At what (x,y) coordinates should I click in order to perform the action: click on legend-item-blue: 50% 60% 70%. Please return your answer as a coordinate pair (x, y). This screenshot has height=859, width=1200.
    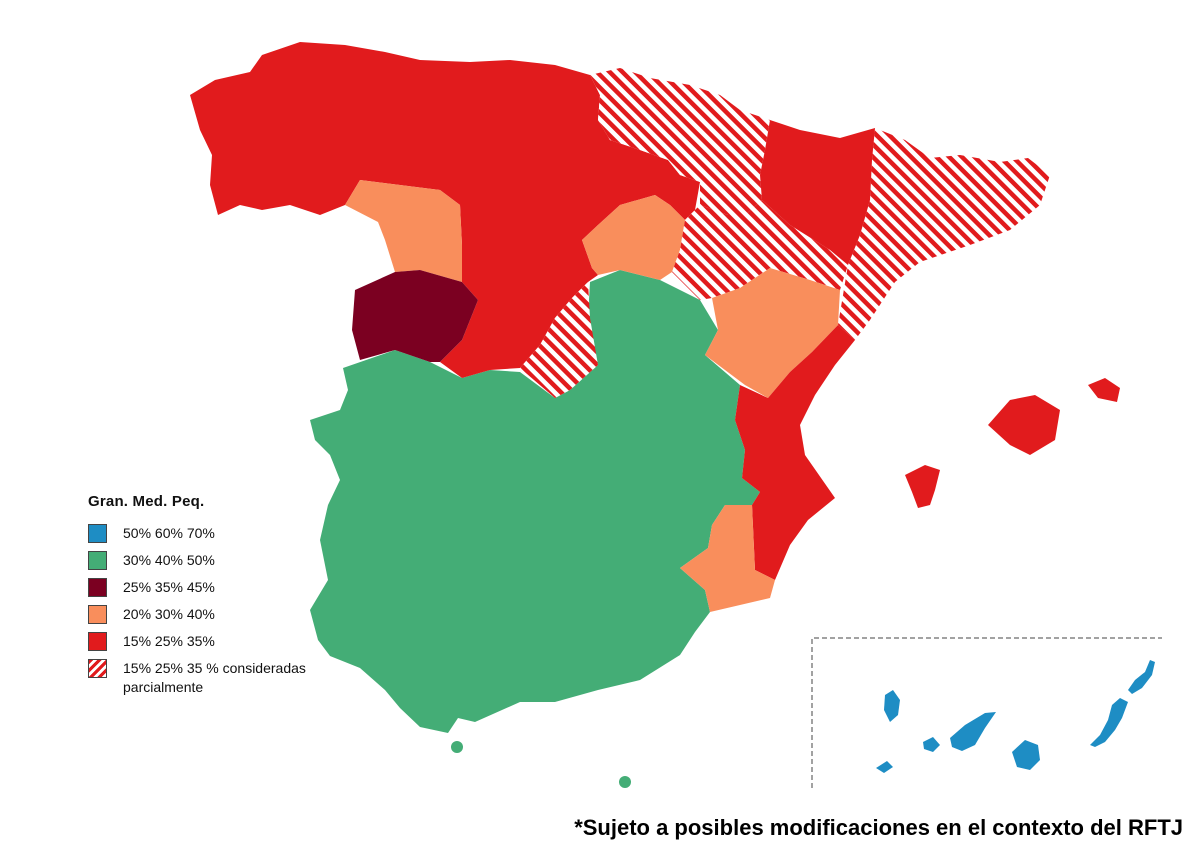
    Looking at the image, I should click on (225, 537).